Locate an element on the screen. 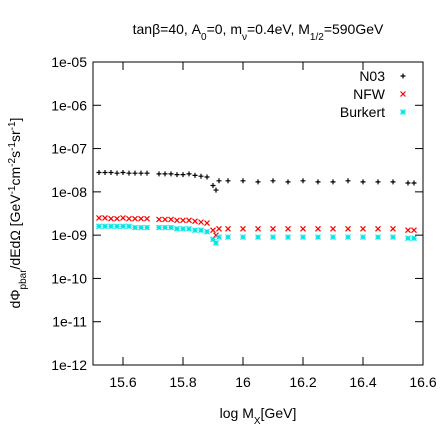 The image size is (447, 447). x-tick-label: 15.6 is located at coordinates (122, 382).